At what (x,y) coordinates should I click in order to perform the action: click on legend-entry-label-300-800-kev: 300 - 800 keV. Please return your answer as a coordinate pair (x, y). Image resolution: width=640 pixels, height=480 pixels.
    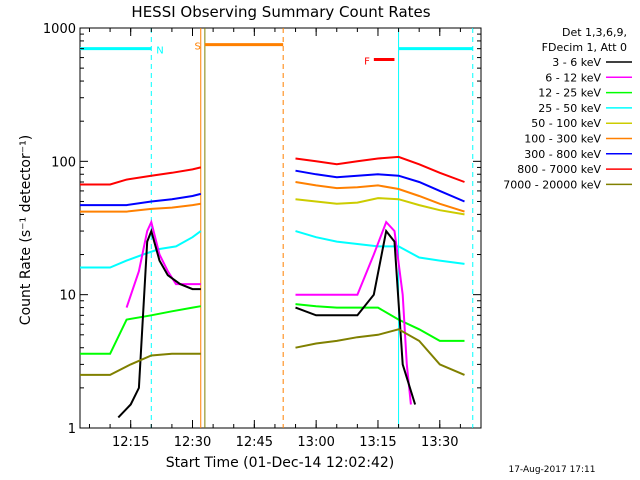
    Looking at the image, I should click on (562, 154).